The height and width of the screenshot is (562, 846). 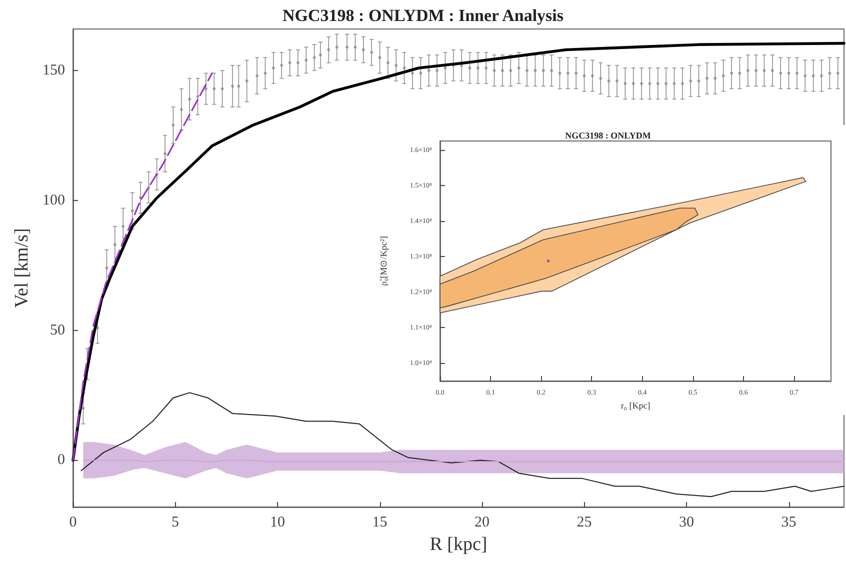 I want to click on y-tick-label: 100, so click(x=53, y=200).